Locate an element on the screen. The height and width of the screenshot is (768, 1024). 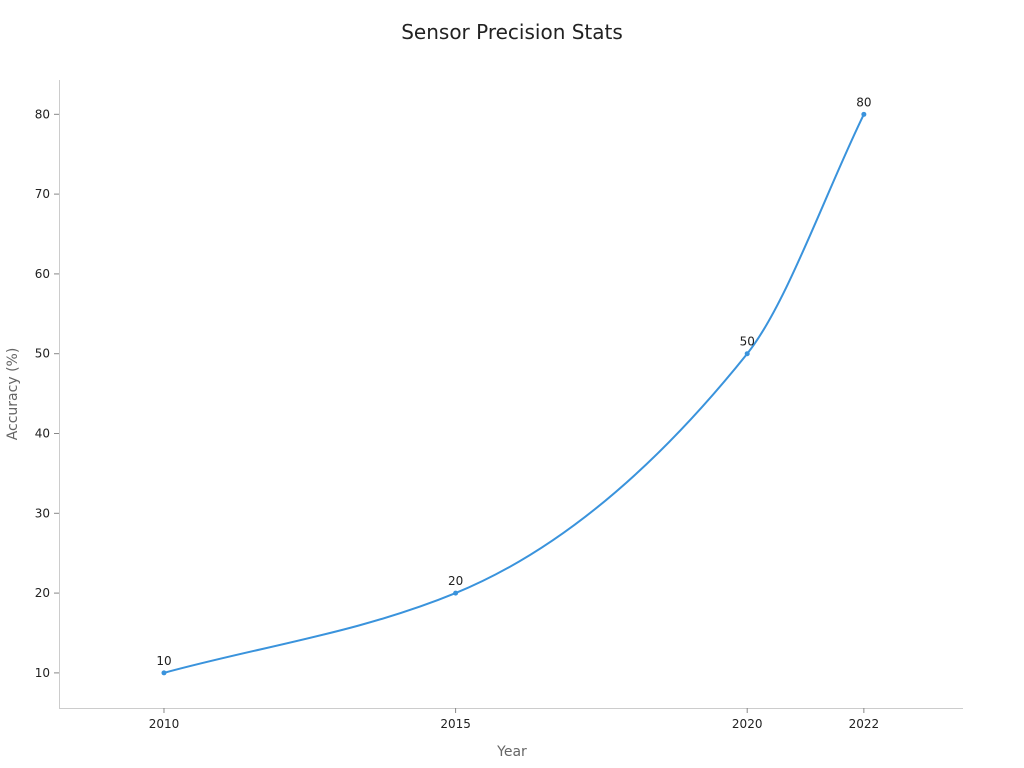
y-tick-label: 20 is located at coordinates (42, 593).